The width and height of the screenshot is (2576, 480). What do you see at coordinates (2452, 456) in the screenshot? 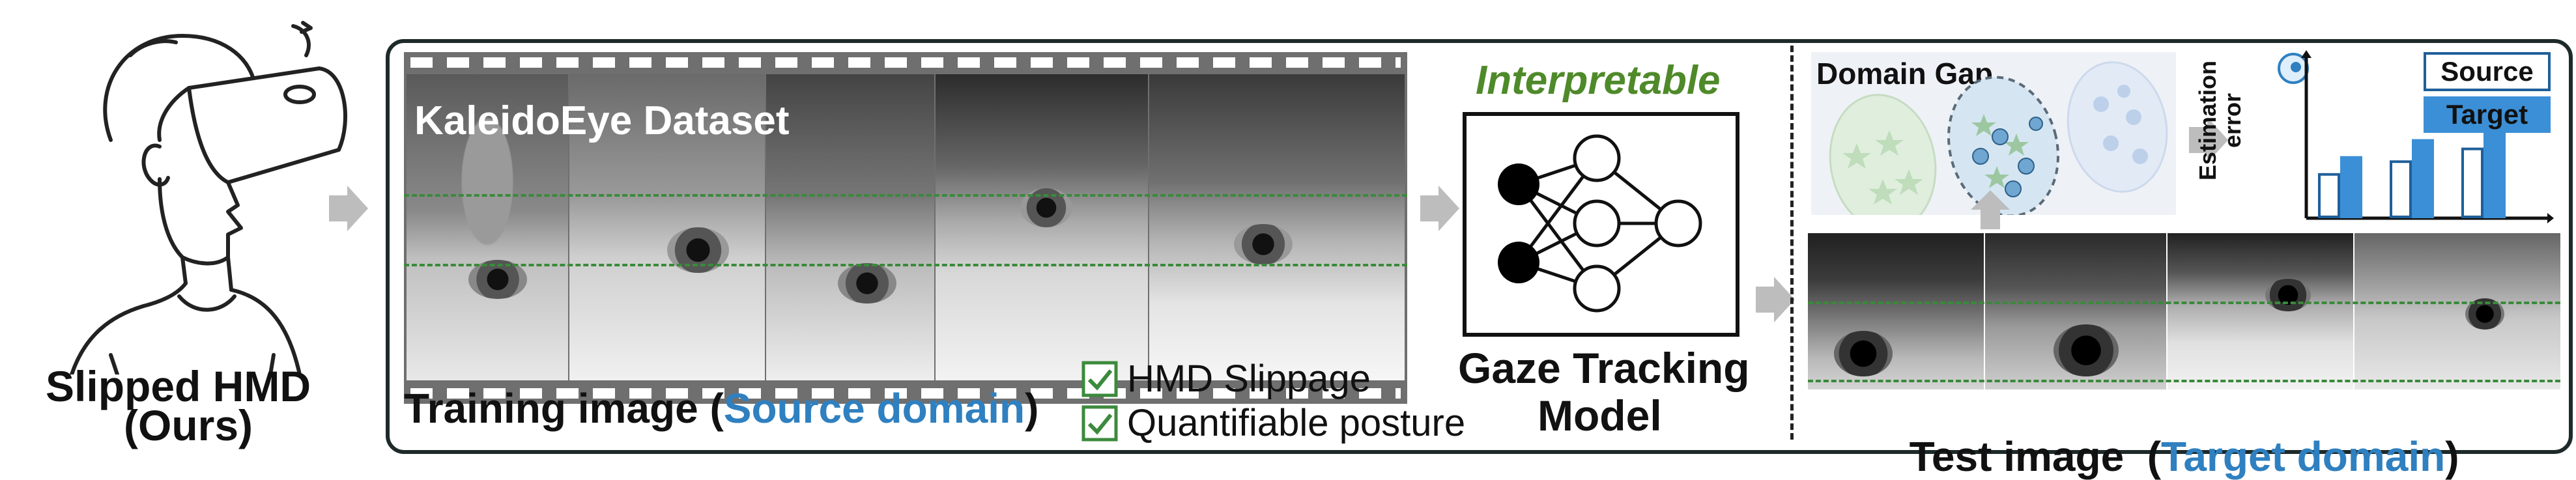
I see `test-caption-suffix: )` at bounding box center [2452, 456].